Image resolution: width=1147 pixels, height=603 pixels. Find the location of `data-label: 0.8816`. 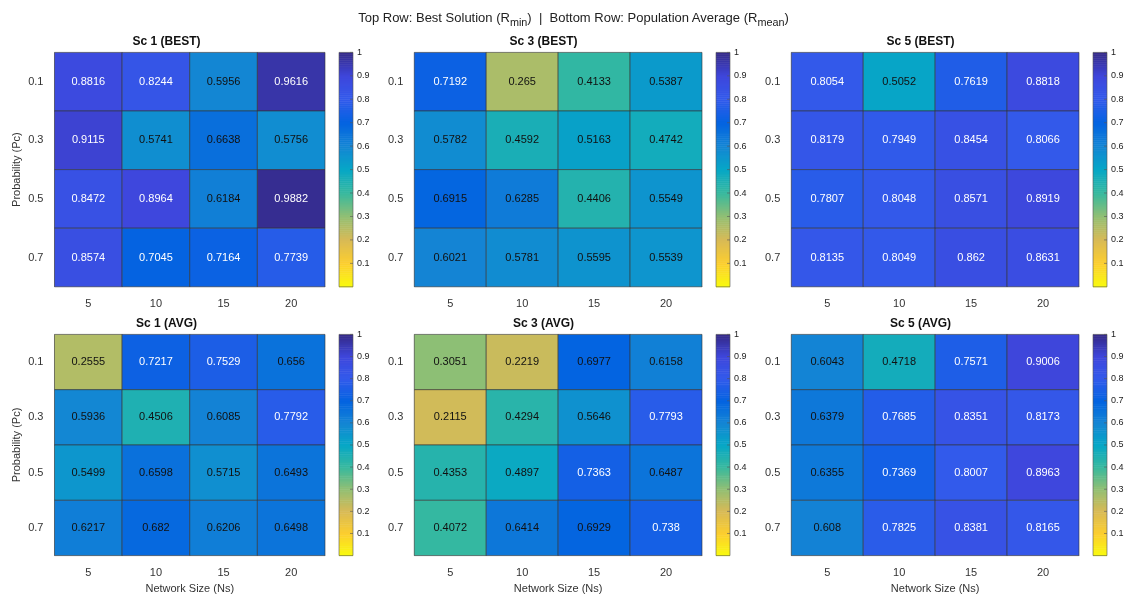

data-label: 0.8816 is located at coordinates (88, 80).